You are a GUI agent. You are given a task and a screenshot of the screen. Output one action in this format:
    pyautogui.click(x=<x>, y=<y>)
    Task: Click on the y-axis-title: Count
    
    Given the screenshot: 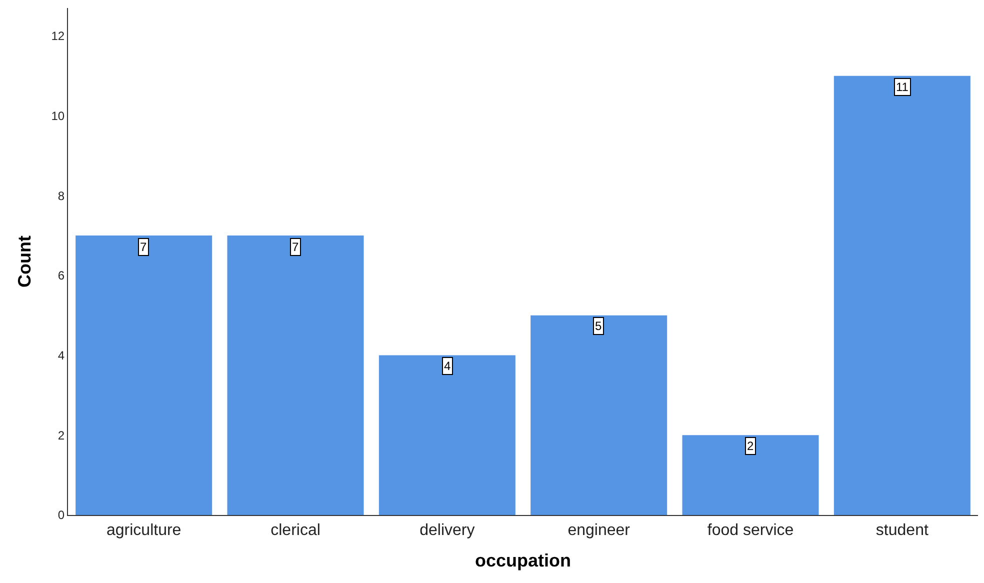 What is the action you would take?
    pyautogui.click(x=24, y=262)
    